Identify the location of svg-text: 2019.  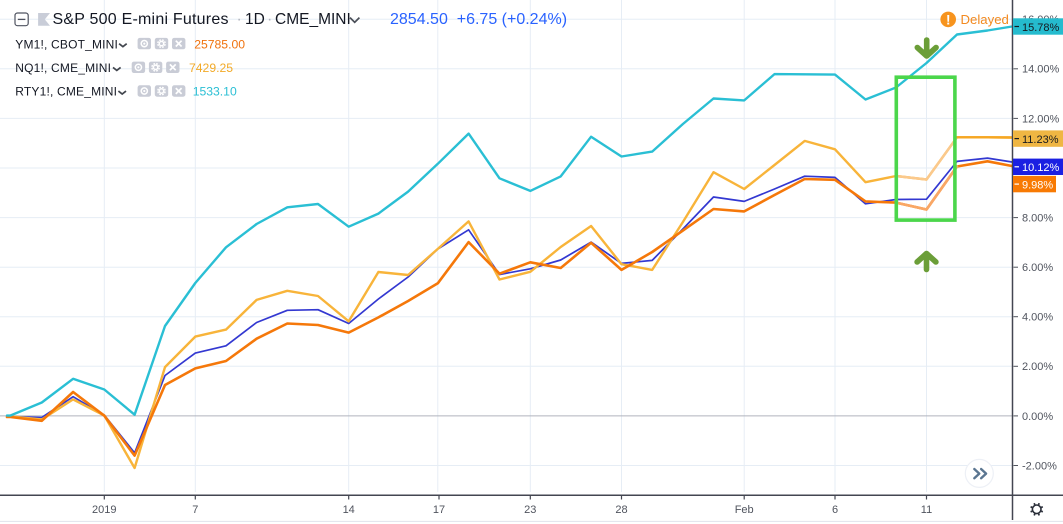
(104, 510).